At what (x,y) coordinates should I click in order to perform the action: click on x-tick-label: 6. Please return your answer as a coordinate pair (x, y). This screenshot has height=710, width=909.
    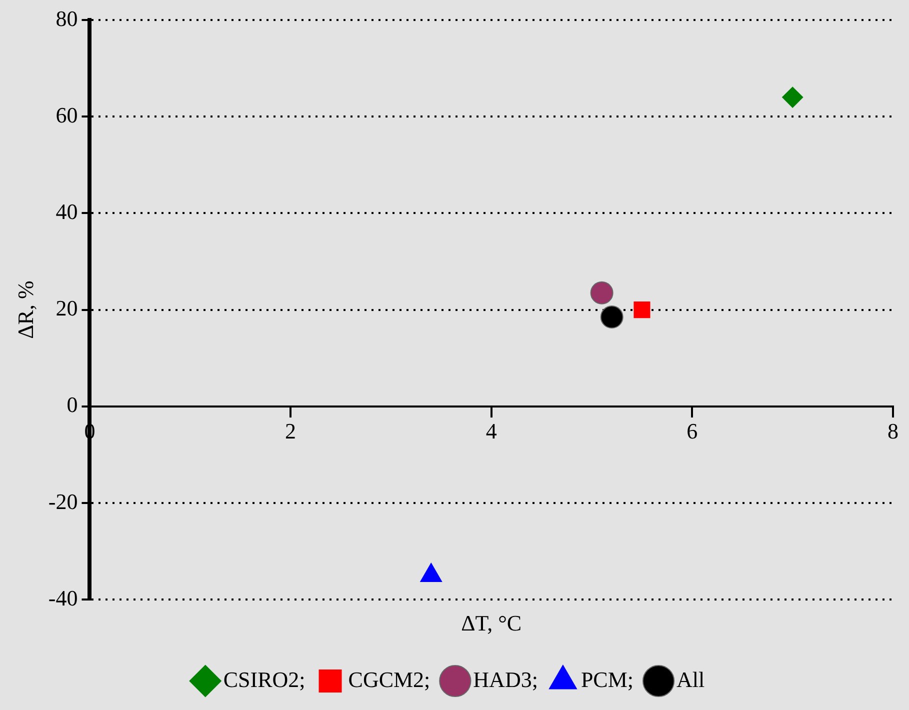
    Looking at the image, I should click on (692, 431).